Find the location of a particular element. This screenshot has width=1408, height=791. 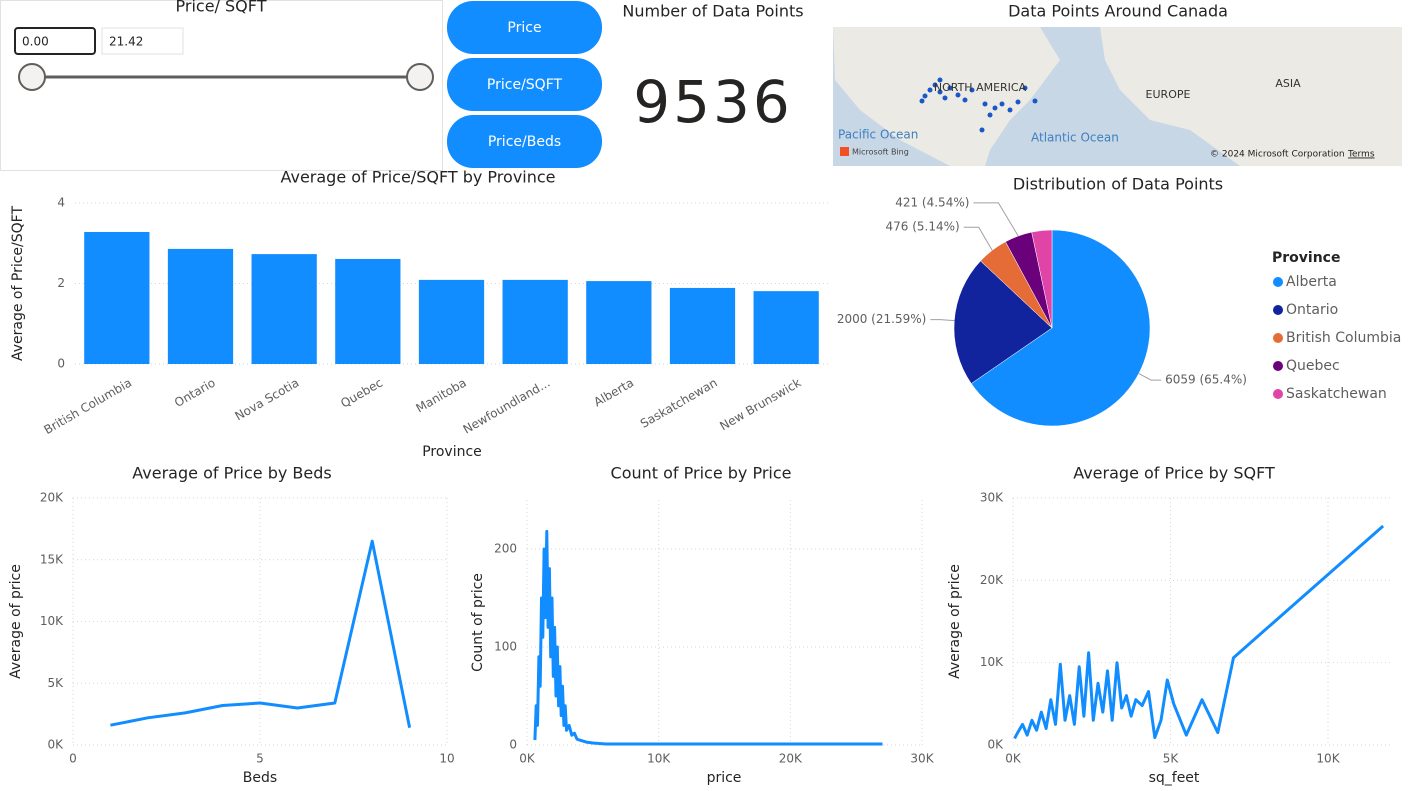

x-tick-label: 5 is located at coordinates (260, 759).